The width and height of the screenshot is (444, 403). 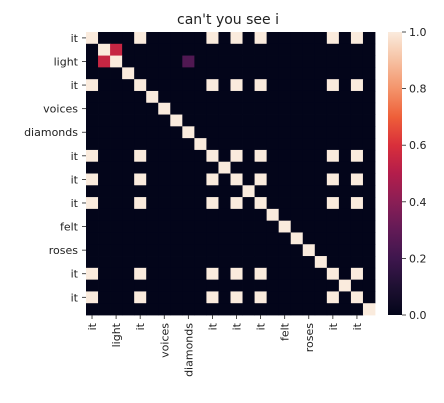 I want to click on y-tick-label: light, so click(x=66, y=61).